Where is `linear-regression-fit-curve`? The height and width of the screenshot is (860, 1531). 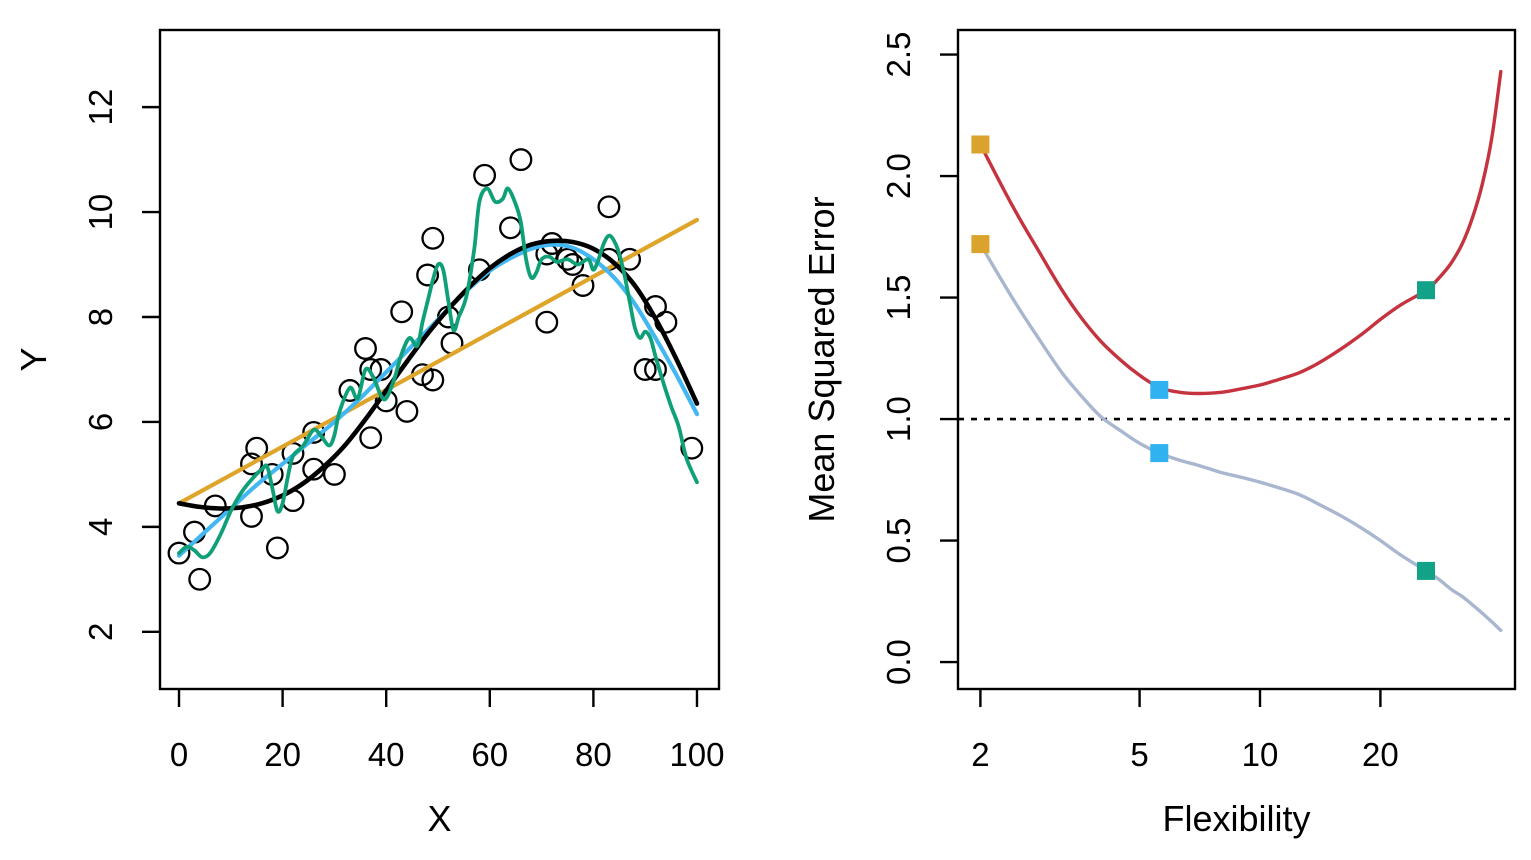 linear-regression-fit-curve is located at coordinates (438, 361).